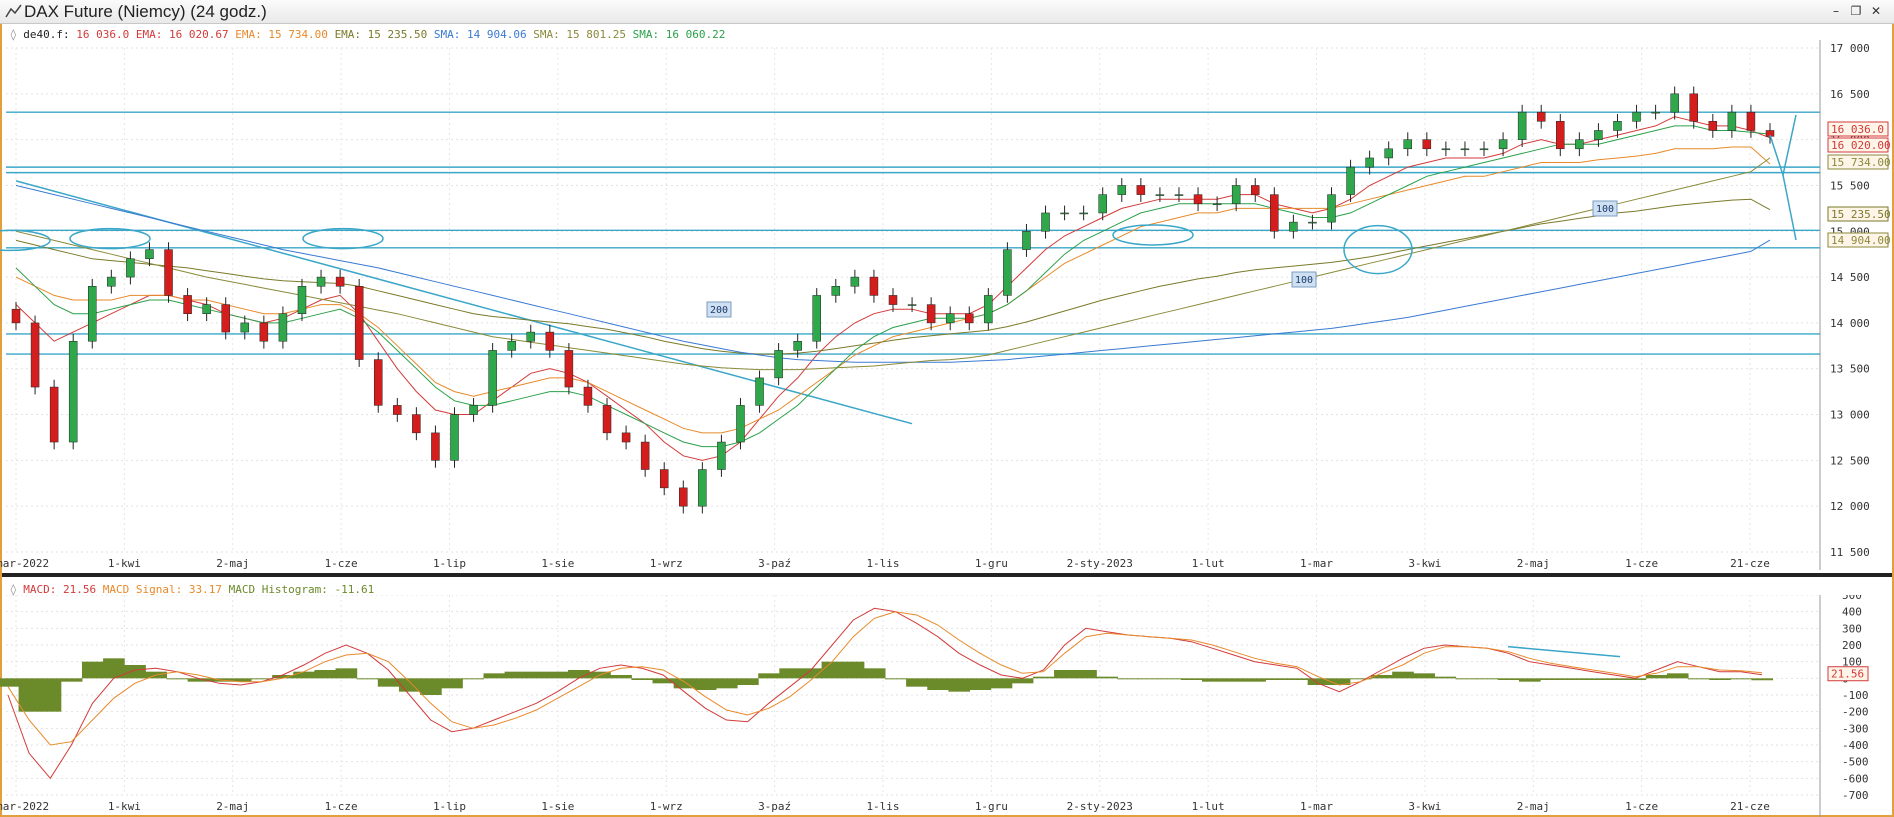 This screenshot has height=817, width=1894. What do you see at coordinates (1858, 162) in the screenshot?
I see `price-tag-box` at bounding box center [1858, 162].